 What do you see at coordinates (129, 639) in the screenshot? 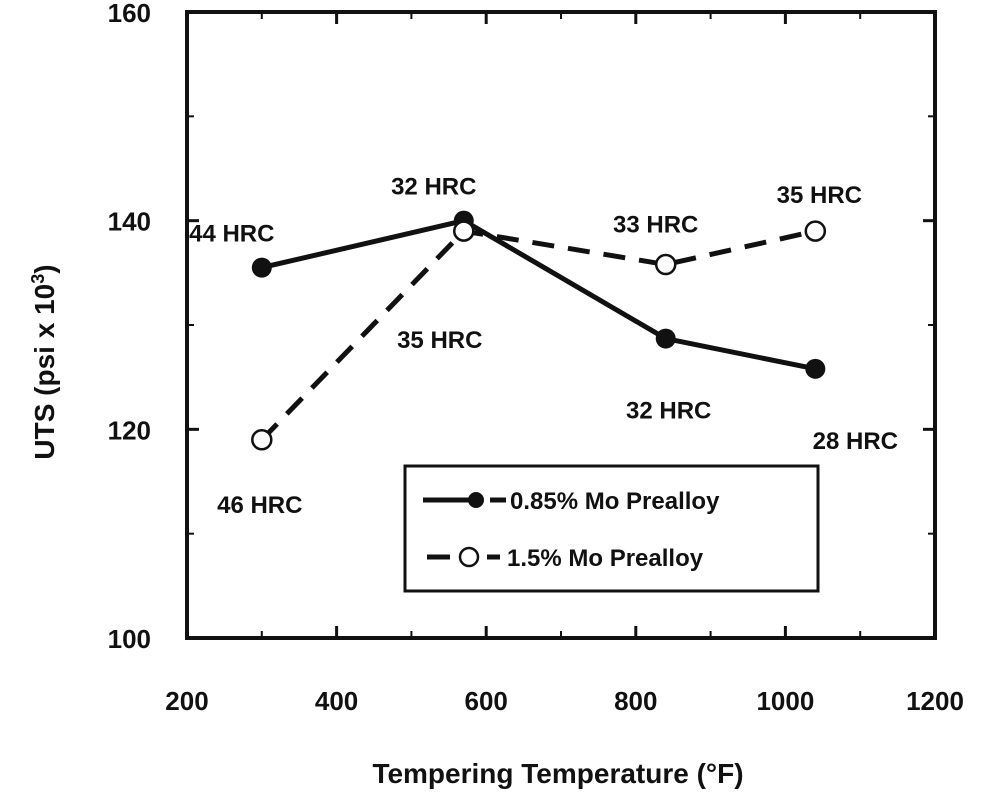
I see `y-tick-label: 100` at bounding box center [129, 639].